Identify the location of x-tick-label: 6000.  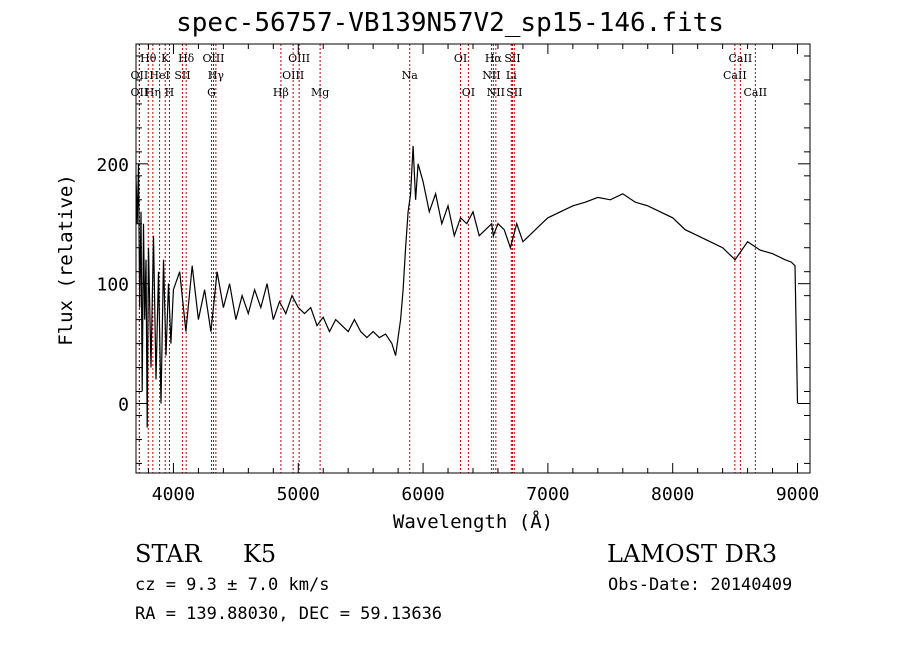
(422, 494).